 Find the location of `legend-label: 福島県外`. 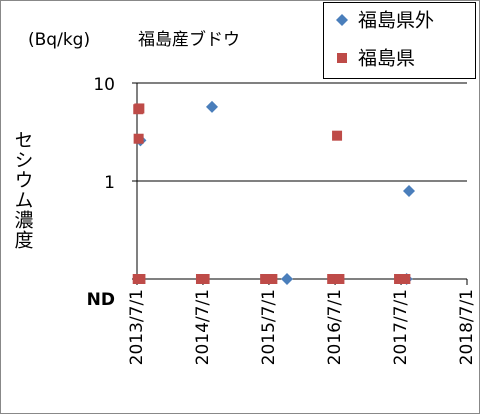

legend-label: 福島県外 is located at coordinates (396, 21).